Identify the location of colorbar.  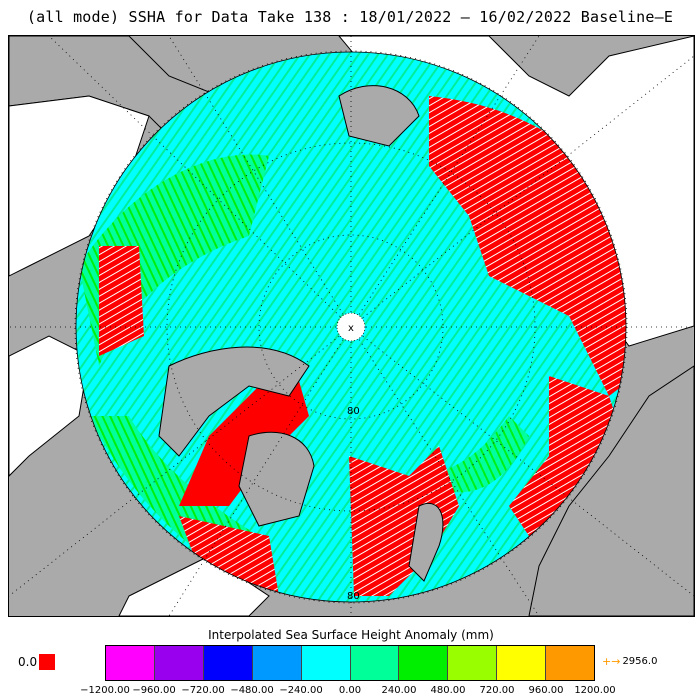
(350, 663).